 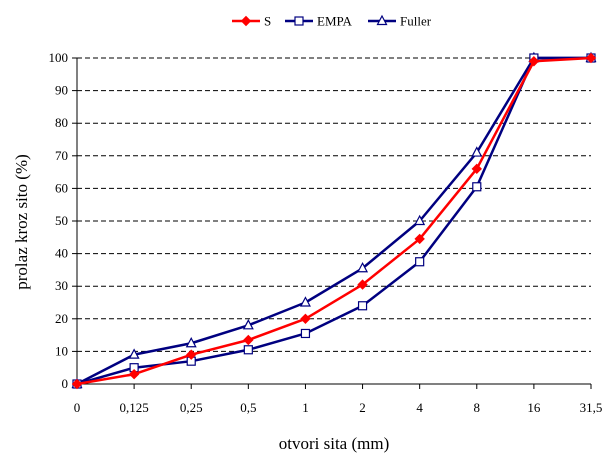 What do you see at coordinates (61, 90) in the screenshot?
I see `y-tick-label-90: 90` at bounding box center [61, 90].